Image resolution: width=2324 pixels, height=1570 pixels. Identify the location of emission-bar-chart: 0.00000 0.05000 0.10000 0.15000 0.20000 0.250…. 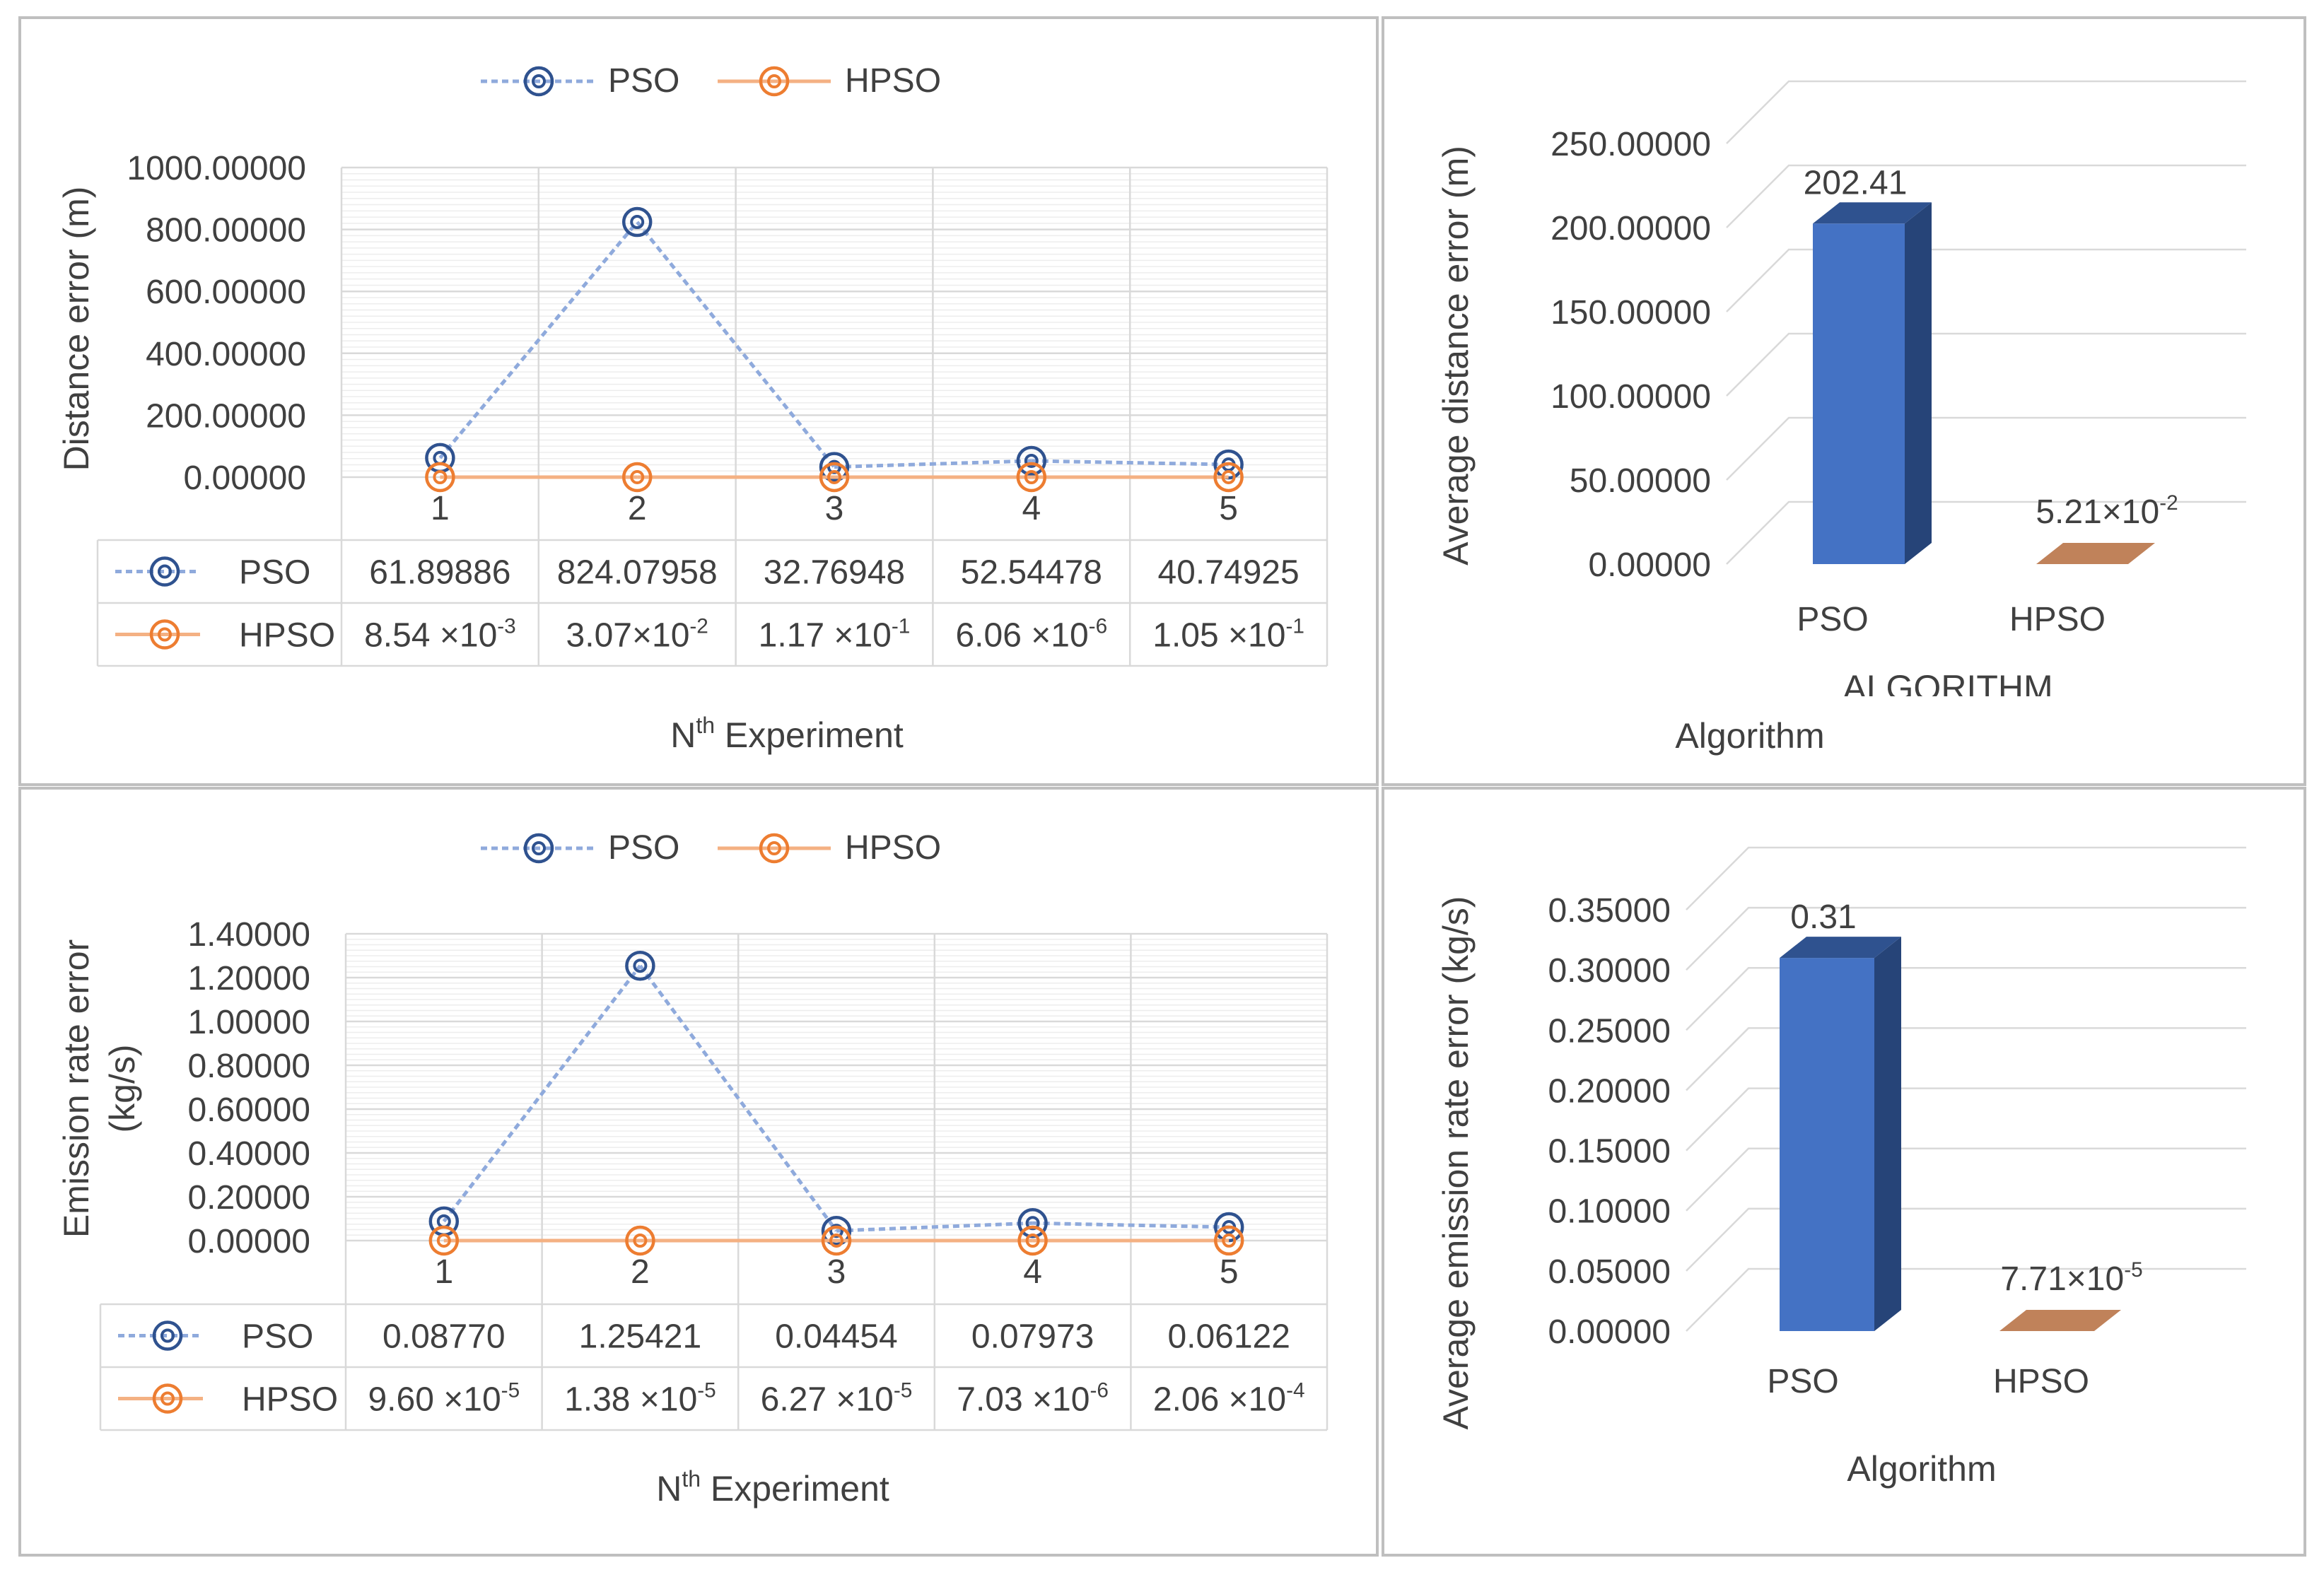
(1841, 1167).